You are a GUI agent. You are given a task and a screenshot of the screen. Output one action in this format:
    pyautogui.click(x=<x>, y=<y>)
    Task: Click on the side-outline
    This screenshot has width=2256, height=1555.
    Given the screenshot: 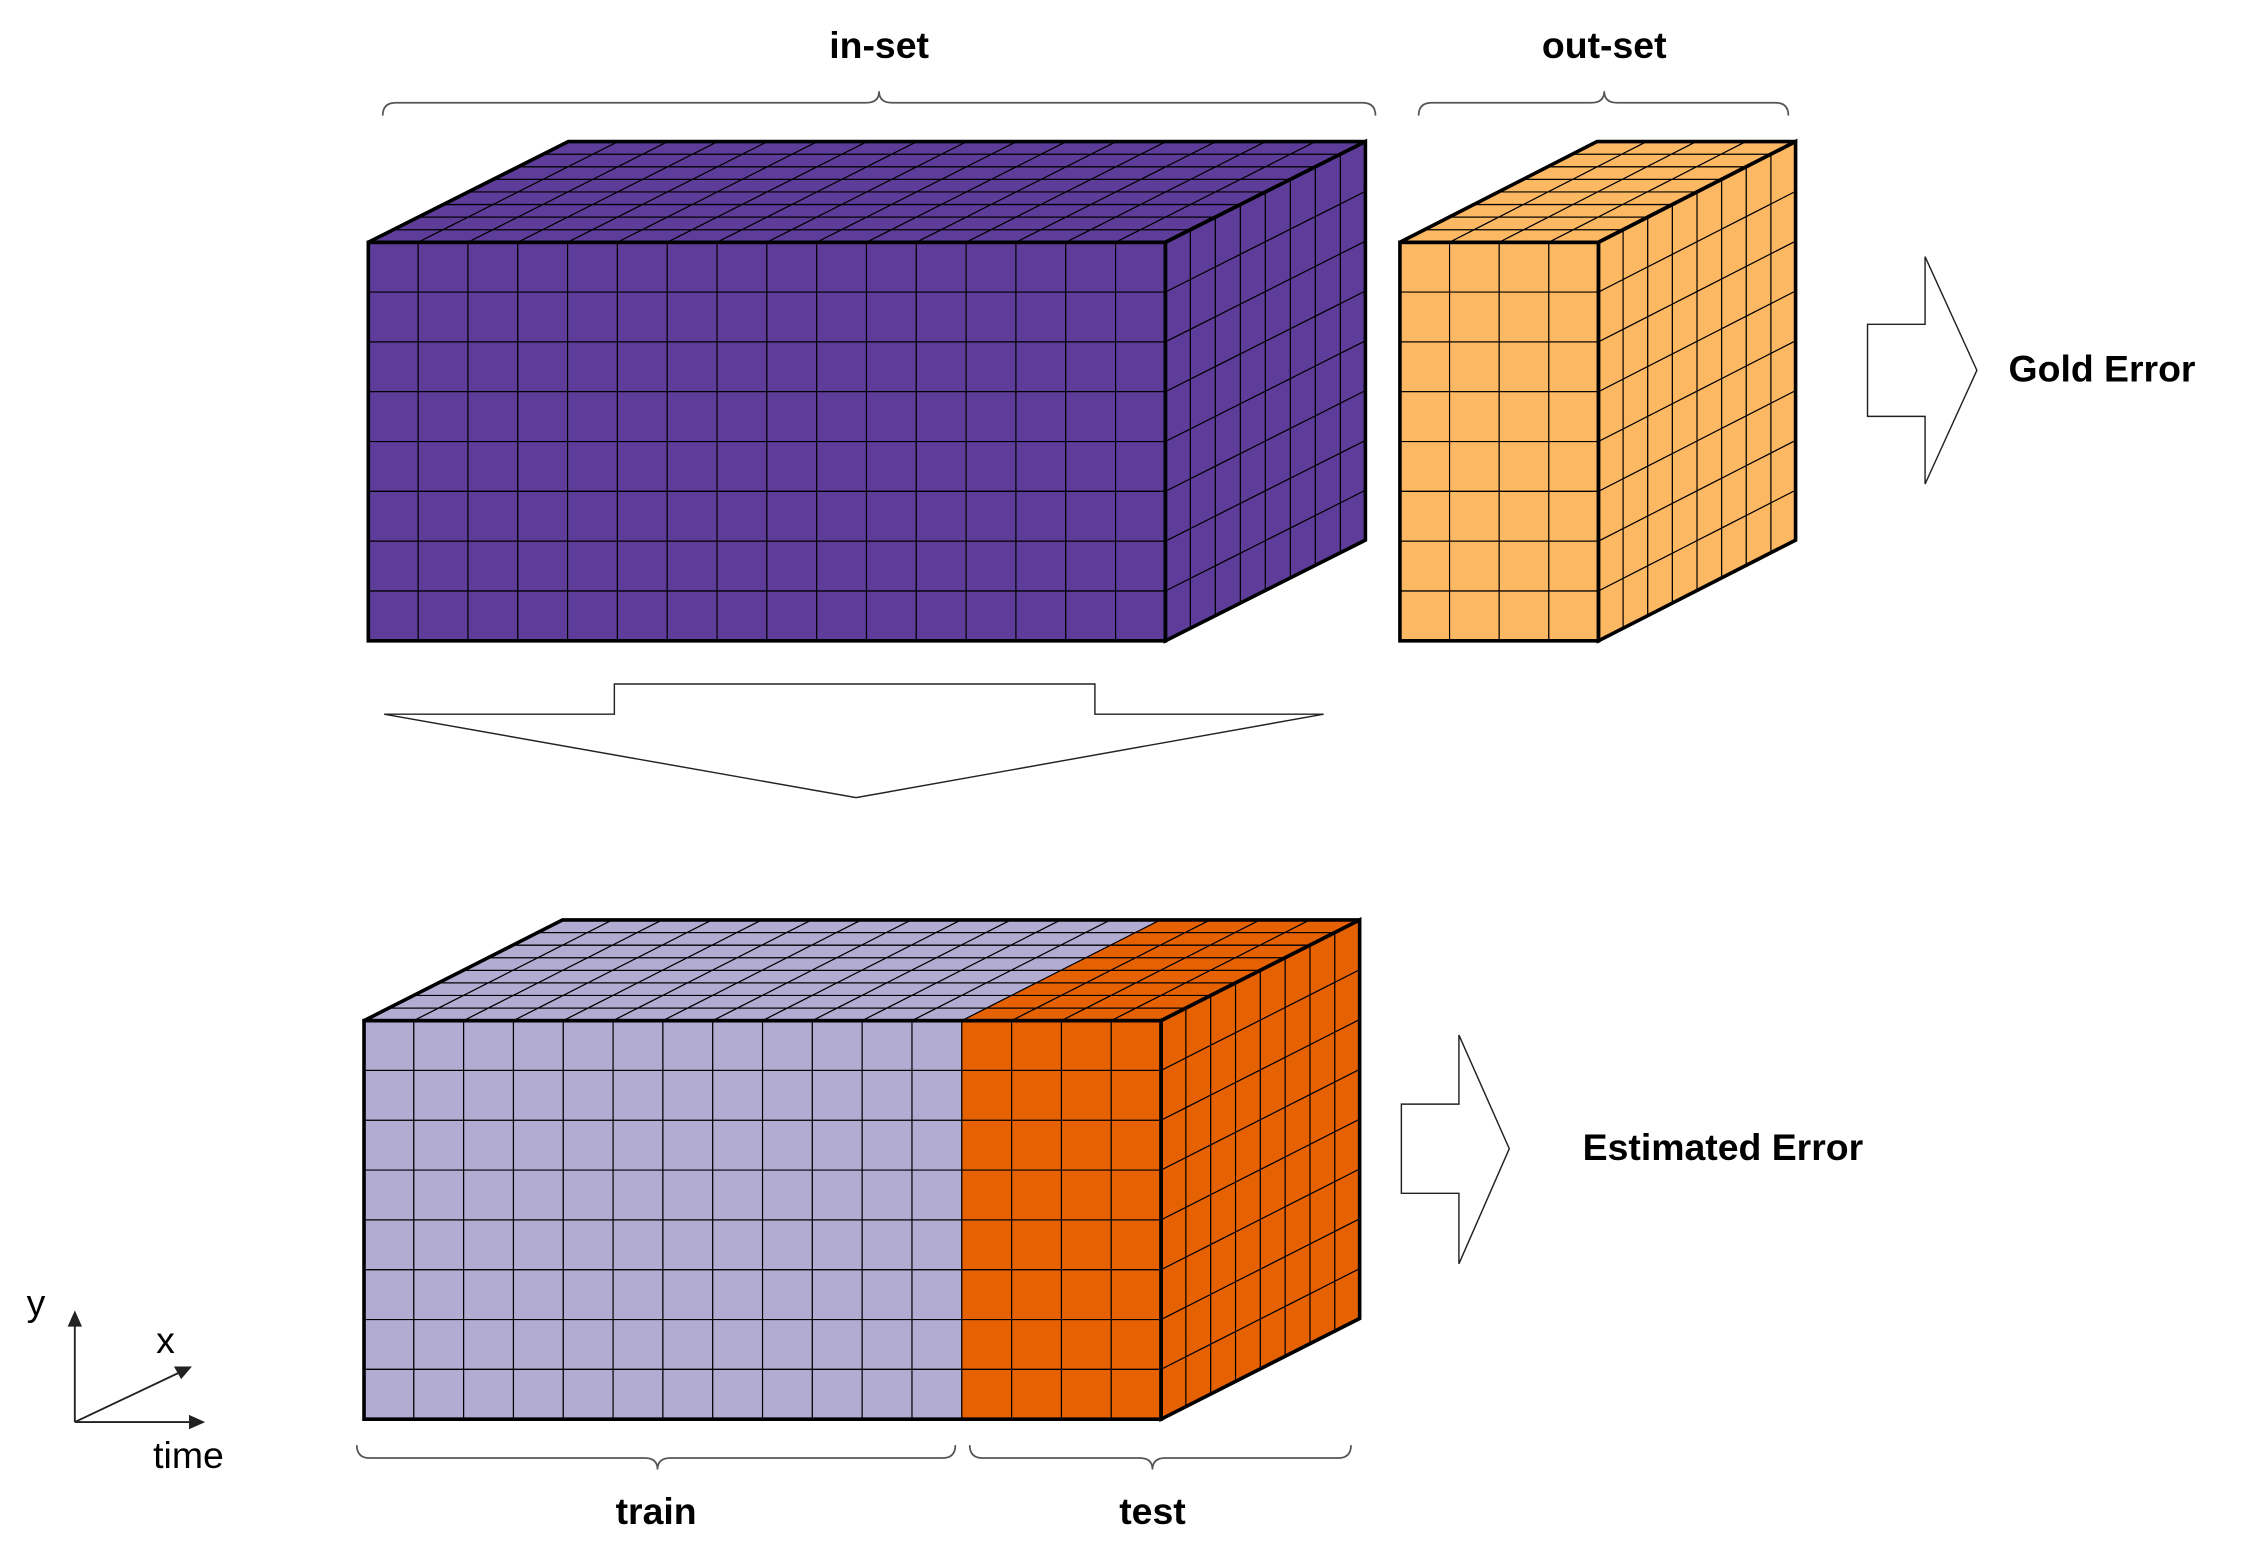 What is the action you would take?
    pyautogui.click(x=1265, y=391)
    